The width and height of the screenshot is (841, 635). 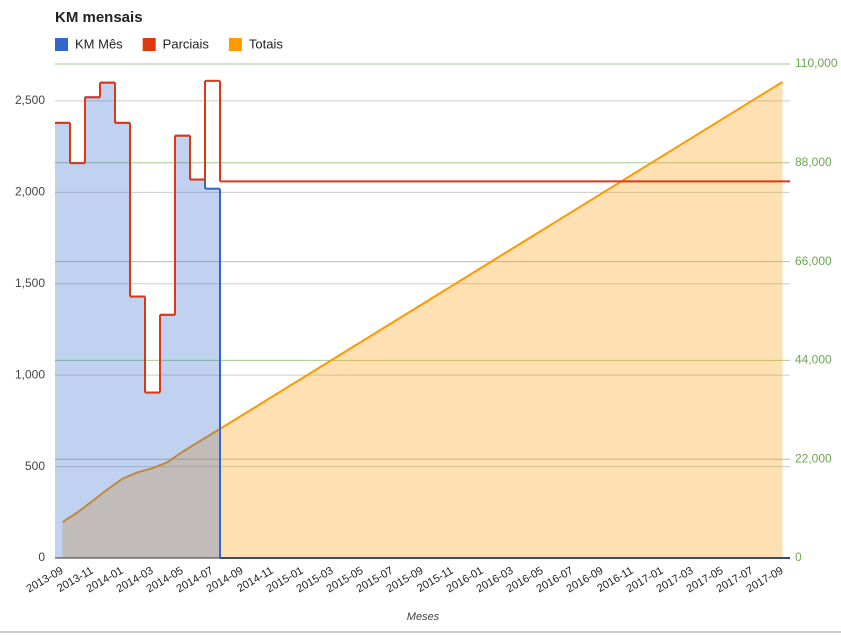 What do you see at coordinates (423, 617) in the screenshot?
I see `x-axis-title: Meses` at bounding box center [423, 617].